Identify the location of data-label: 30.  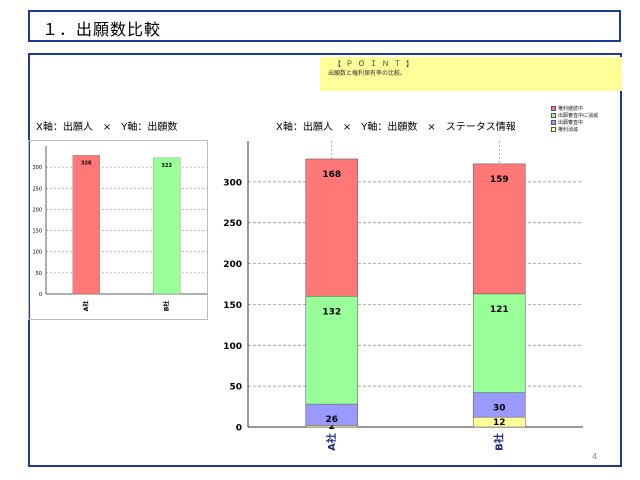
(499, 409).